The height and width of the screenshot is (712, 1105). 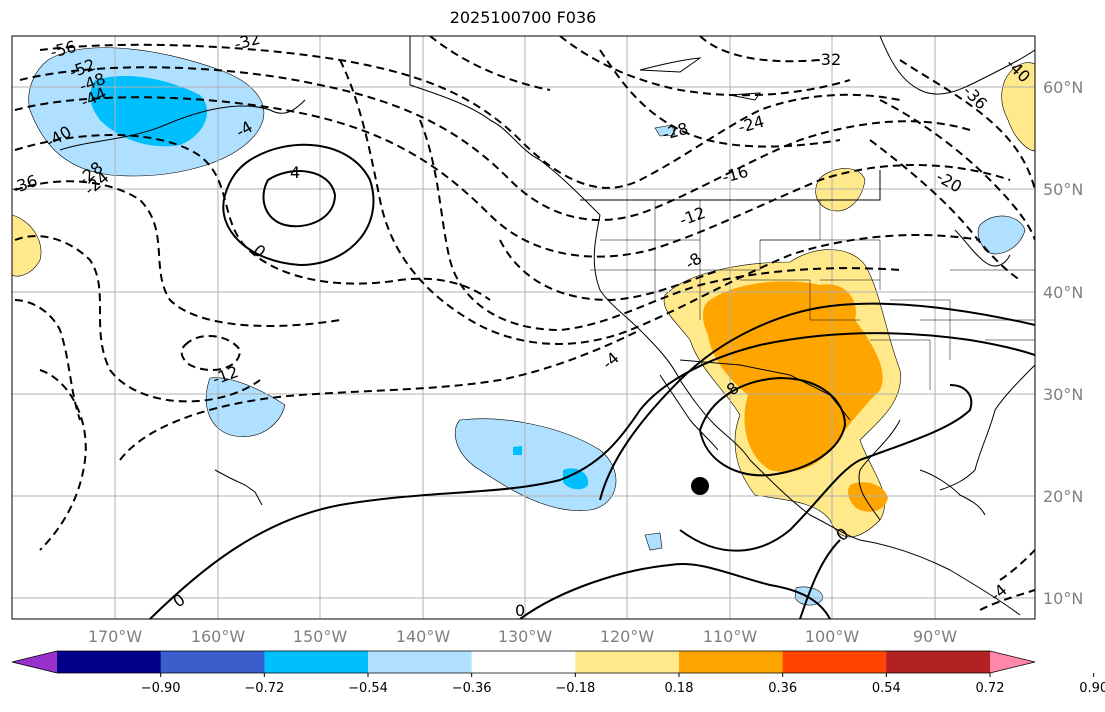 What do you see at coordinates (952, 492) in the screenshot?
I see `coast-yucatan` at bounding box center [952, 492].